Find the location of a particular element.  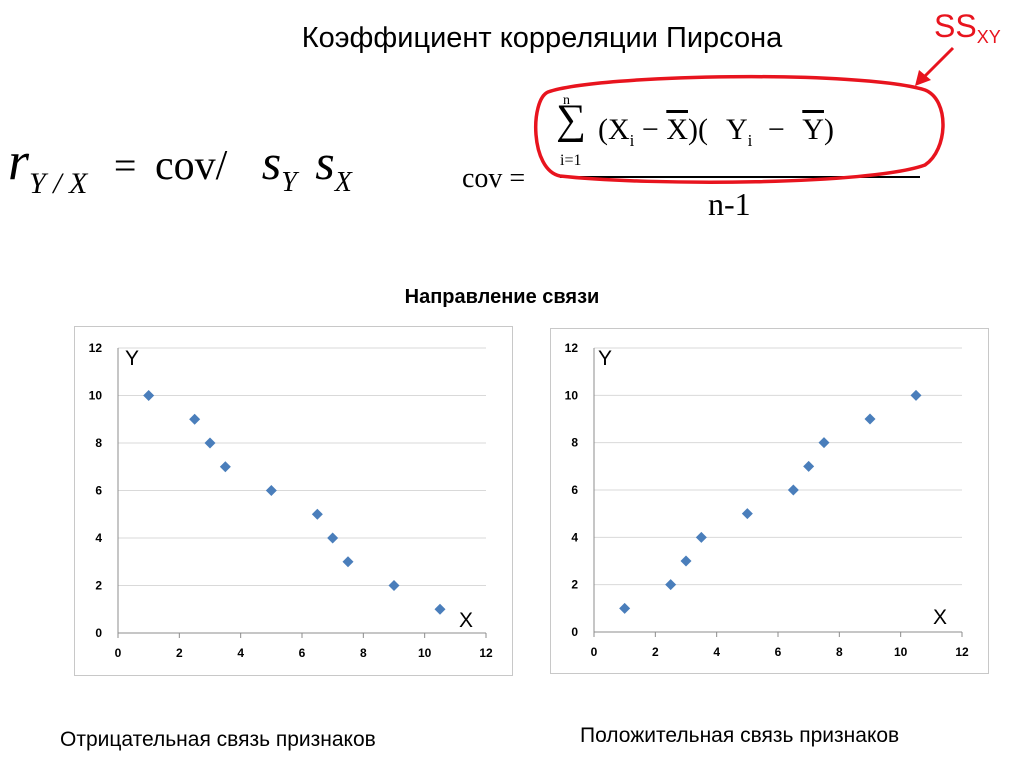

num-y-sub: i is located at coordinates (750, 140).